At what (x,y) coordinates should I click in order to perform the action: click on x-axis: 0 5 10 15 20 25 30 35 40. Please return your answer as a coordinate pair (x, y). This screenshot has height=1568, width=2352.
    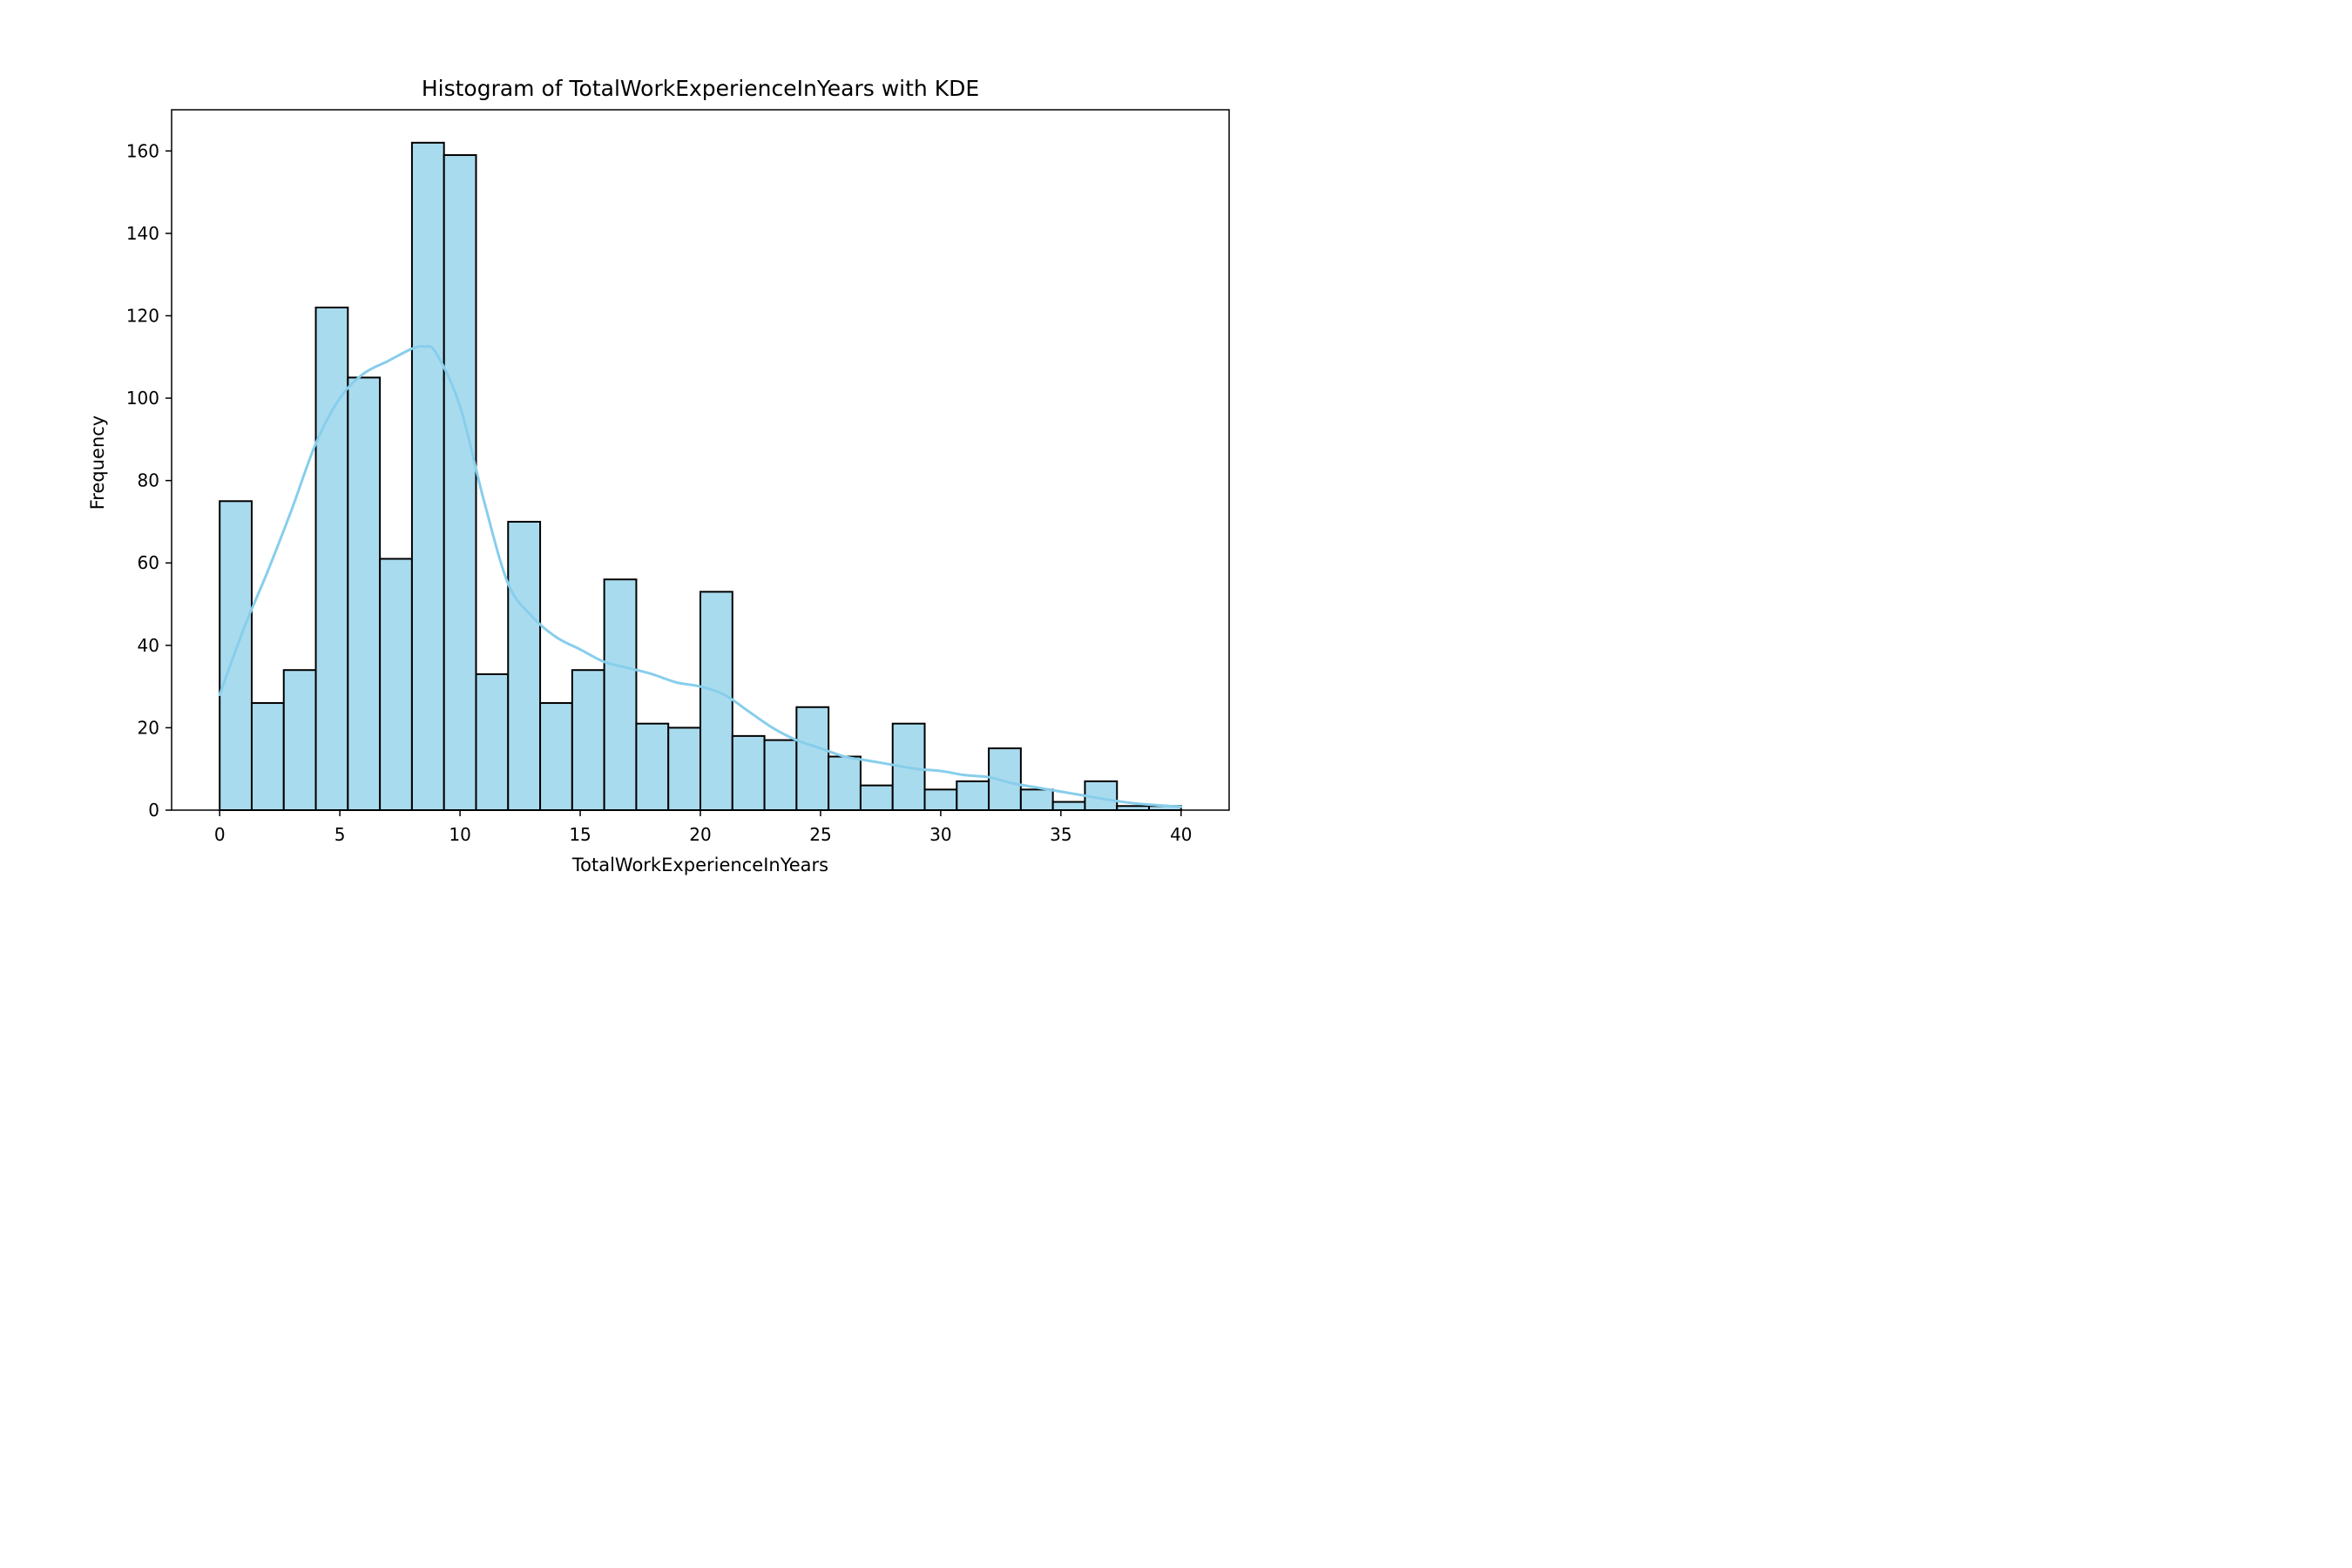
    Looking at the image, I should click on (703, 827).